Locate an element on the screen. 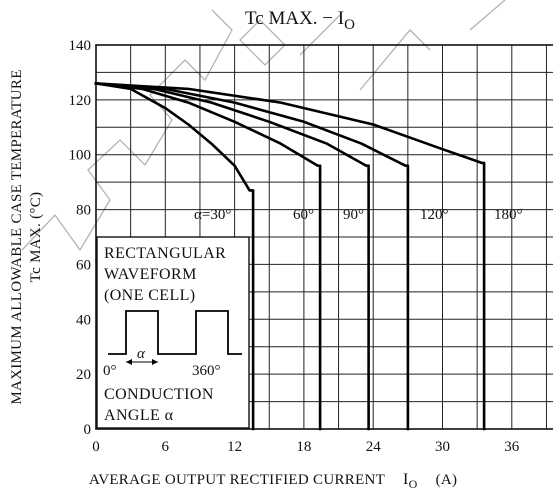  inset-line2: WAVEFORM is located at coordinates (150, 274).